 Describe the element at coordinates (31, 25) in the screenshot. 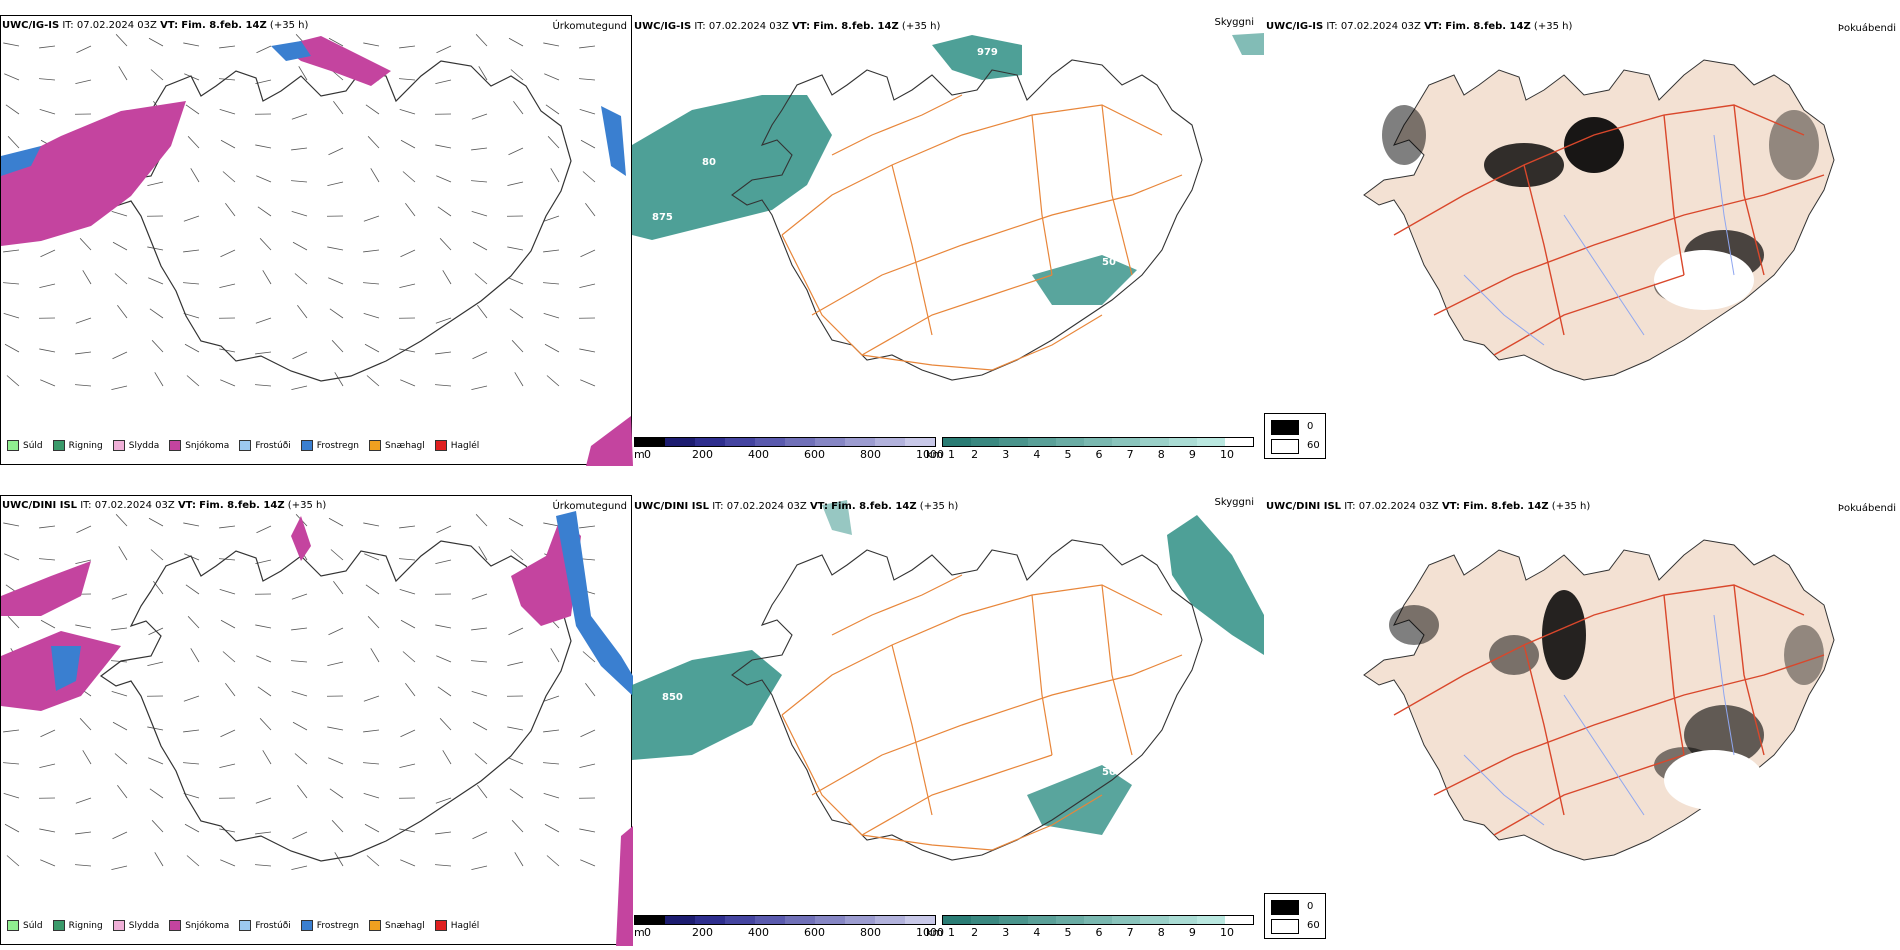

I see `model-name: UWC/IG-IS` at that location.